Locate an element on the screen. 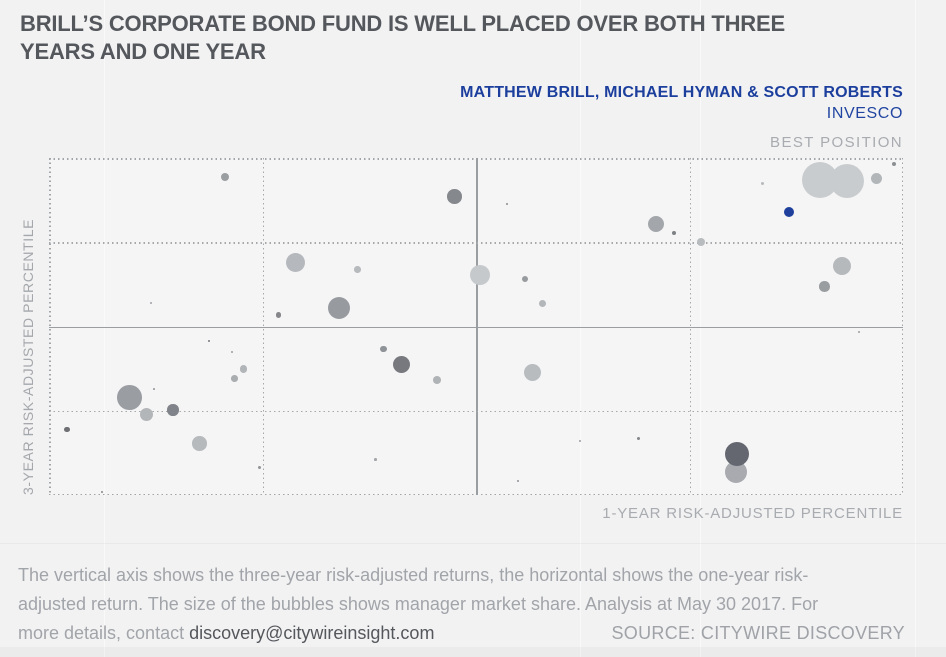 This screenshot has height=657, width=946. y-axis-label: 3-YEAR RISK-ADJUSTED PERCENTILE is located at coordinates (28, 356).